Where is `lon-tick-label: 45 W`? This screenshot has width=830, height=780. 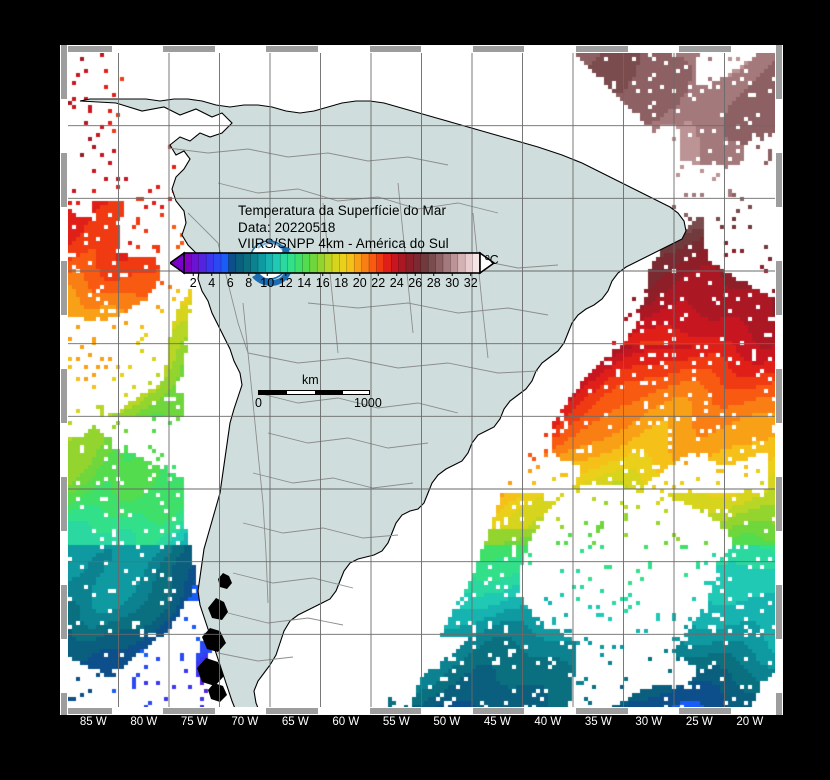 lon-tick-label: 45 W is located at coordinates (497, 722).